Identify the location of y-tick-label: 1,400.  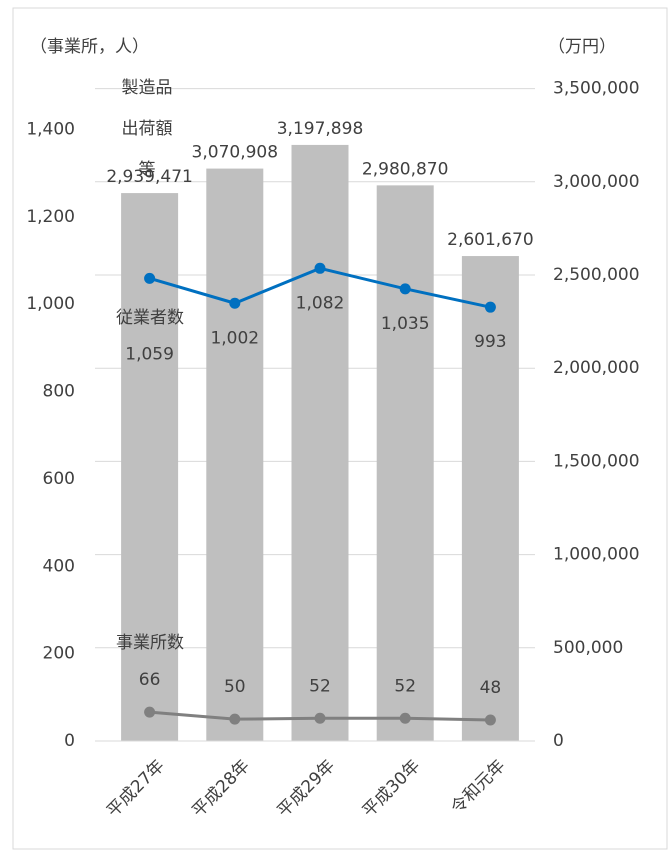
(50, 129).